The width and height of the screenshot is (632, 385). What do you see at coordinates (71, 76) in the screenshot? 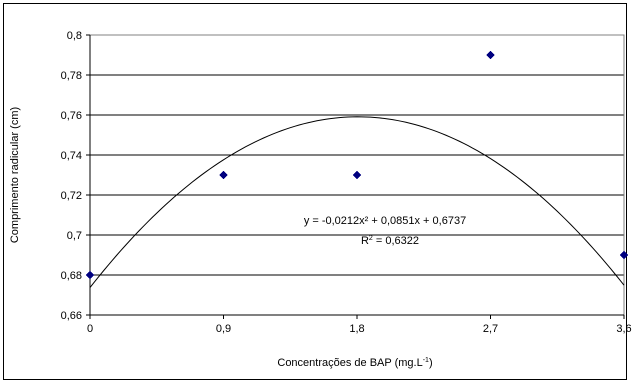
I see `y-tick-label: 0,78` at bounding box center [71, 76].